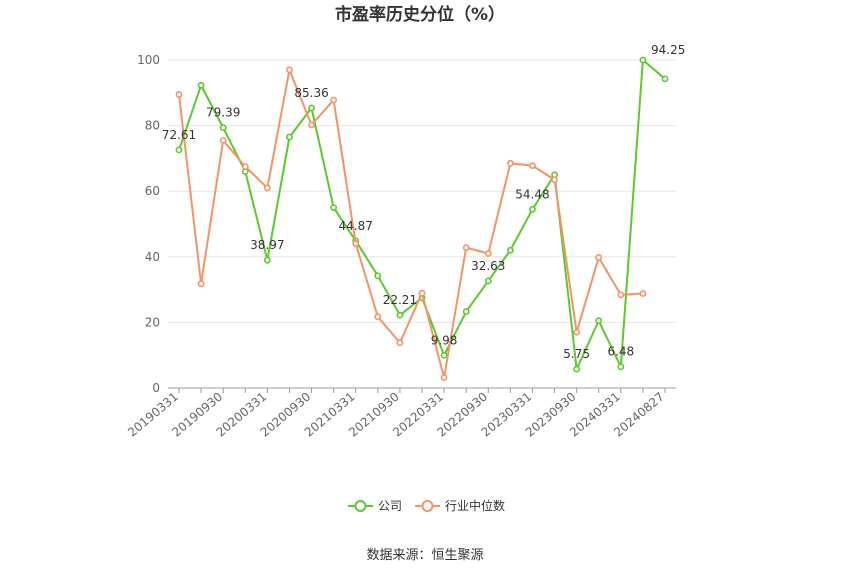 Image resolution: width=850 pixels, height=575 pixels. What do you see at coordinates (311, 93) in the screenshot?
I see `data-label: 85.36` at bounding box center [311, 93].